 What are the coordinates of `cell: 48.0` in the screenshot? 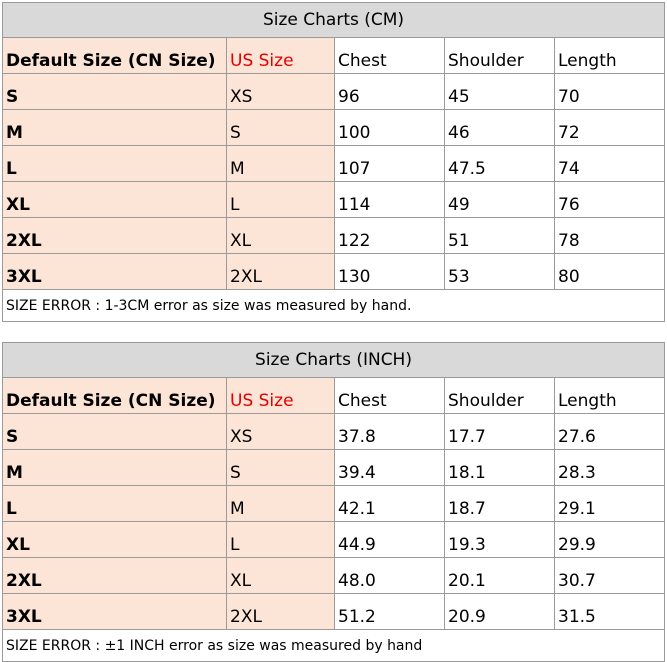 It's located at (389, 575).